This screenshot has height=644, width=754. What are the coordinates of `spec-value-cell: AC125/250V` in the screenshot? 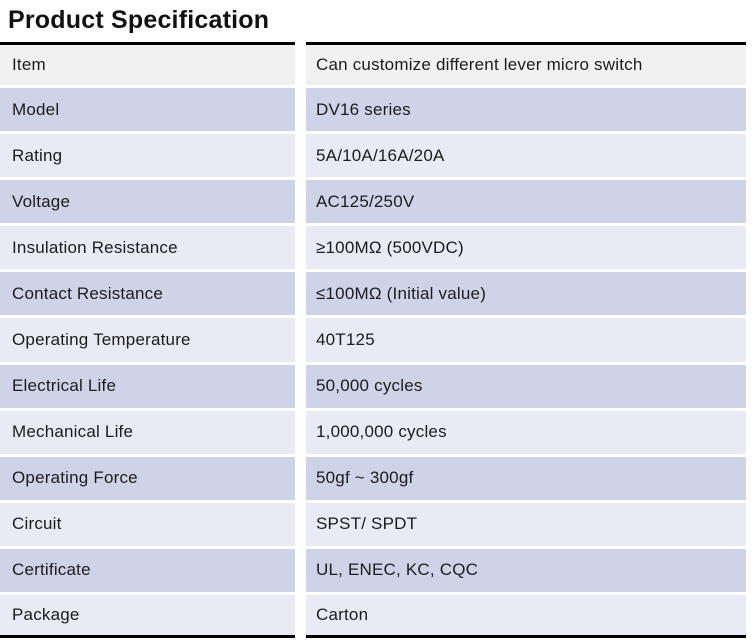 It's located at (526, 202).